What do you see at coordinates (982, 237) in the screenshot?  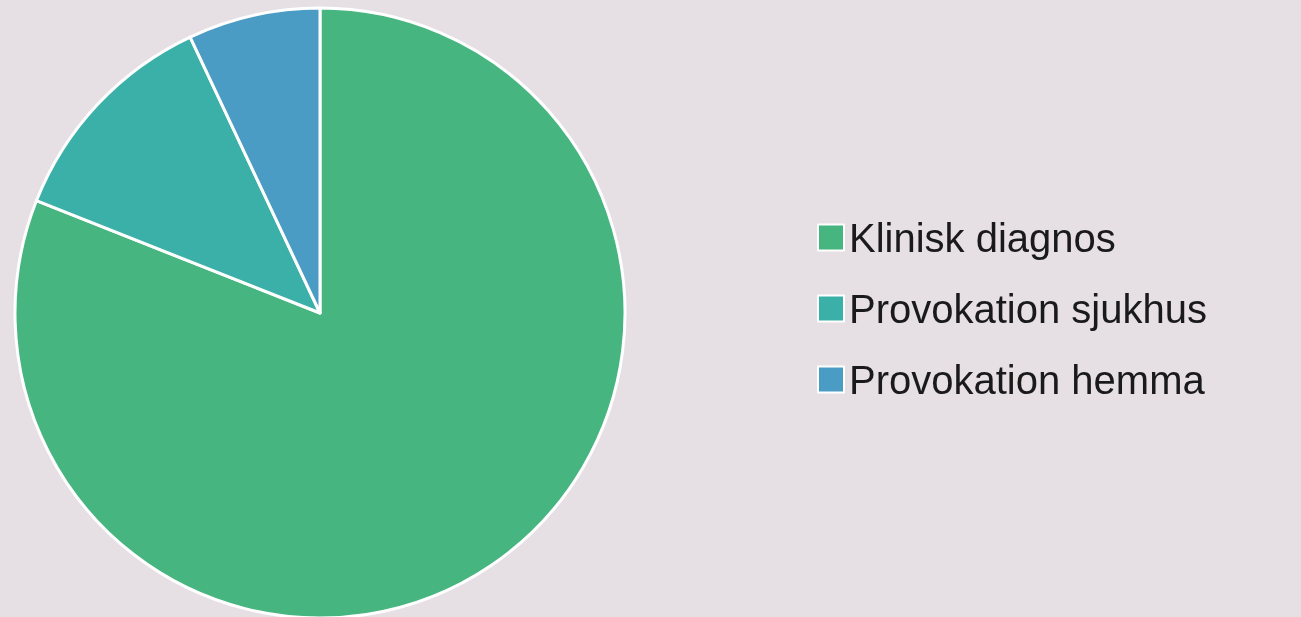 I see `legend-label: Klinisk diagnos` at bounding box center [982, 237].